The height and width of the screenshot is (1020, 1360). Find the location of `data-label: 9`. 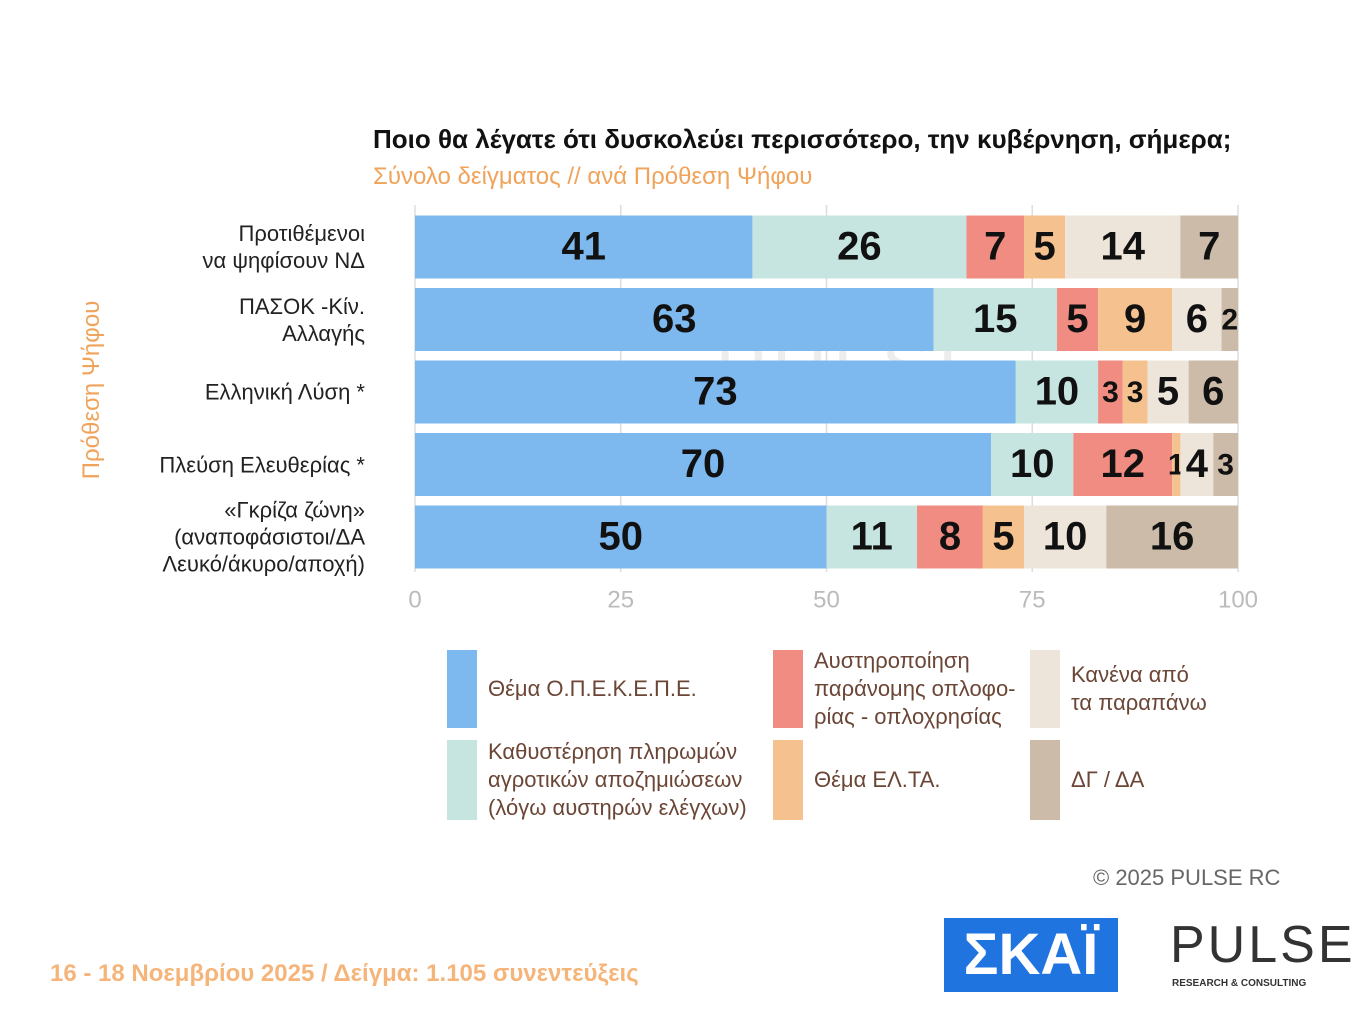

data-label: 9 is located at coordinates (1135, 319).